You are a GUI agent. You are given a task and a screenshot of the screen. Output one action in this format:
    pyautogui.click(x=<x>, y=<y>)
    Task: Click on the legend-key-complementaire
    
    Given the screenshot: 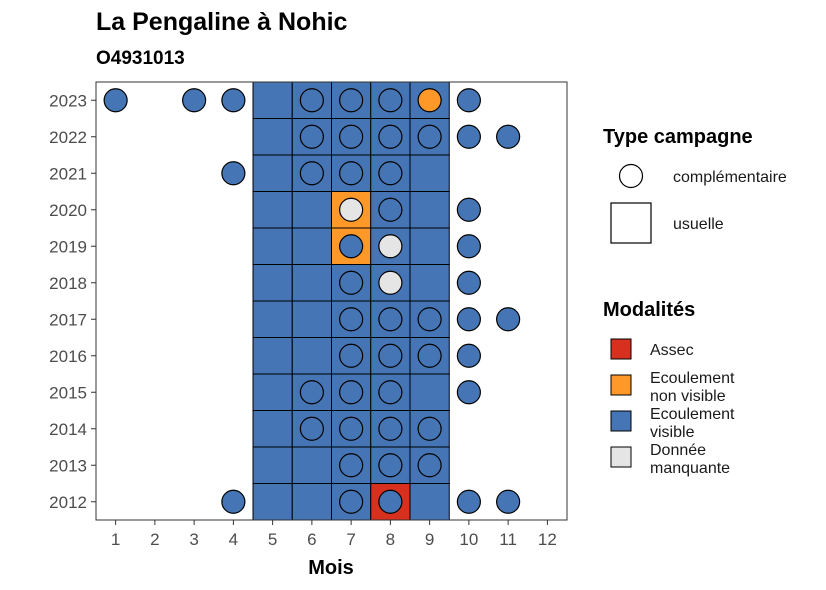 What is the action you would take?
    pyautogui.click(x=631, y=176)
    